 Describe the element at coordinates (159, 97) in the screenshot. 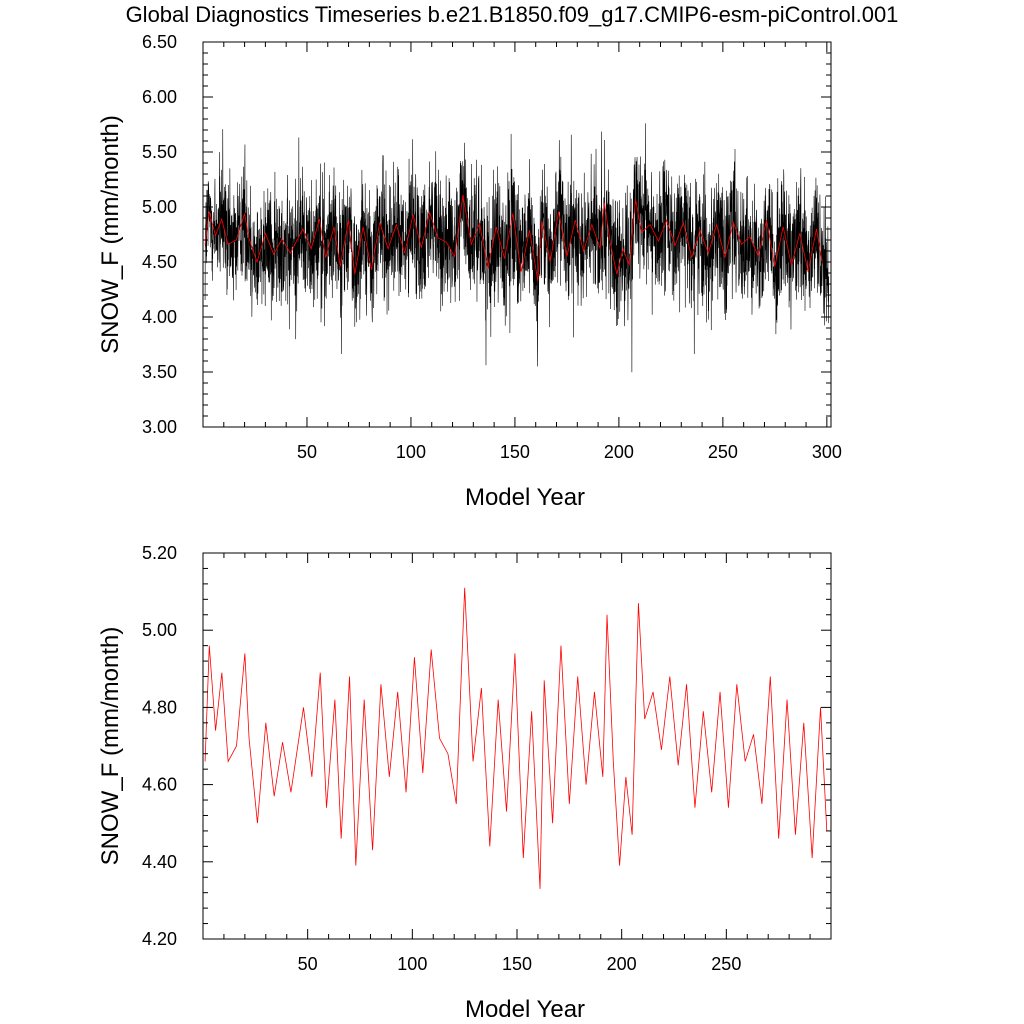

I see `y-tick-label: 6.00` at that location.